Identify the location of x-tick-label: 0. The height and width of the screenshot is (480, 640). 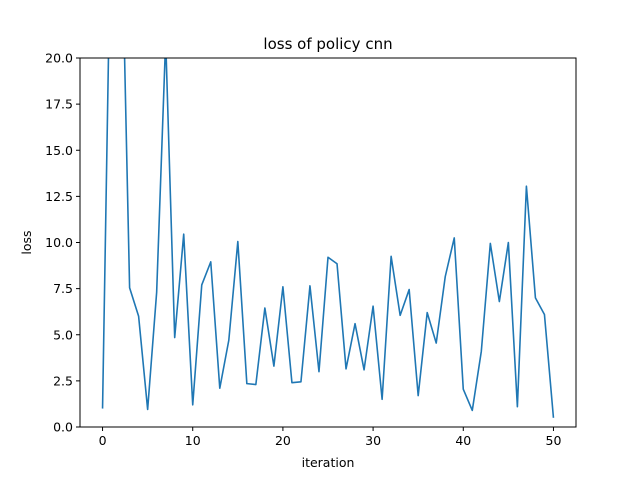
(103, 440).